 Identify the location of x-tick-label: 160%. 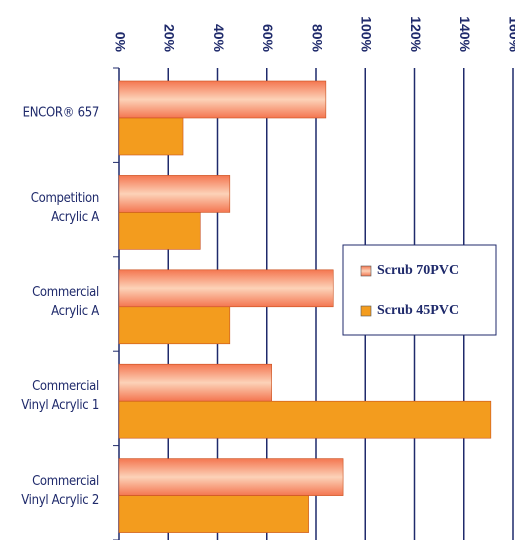
(510, 34).